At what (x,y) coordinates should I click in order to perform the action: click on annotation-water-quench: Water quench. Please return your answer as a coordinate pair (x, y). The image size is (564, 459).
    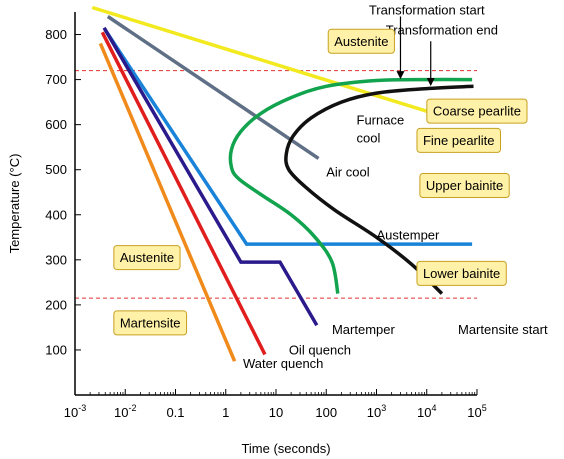
    Looking at the image, I should click on (283, 363).